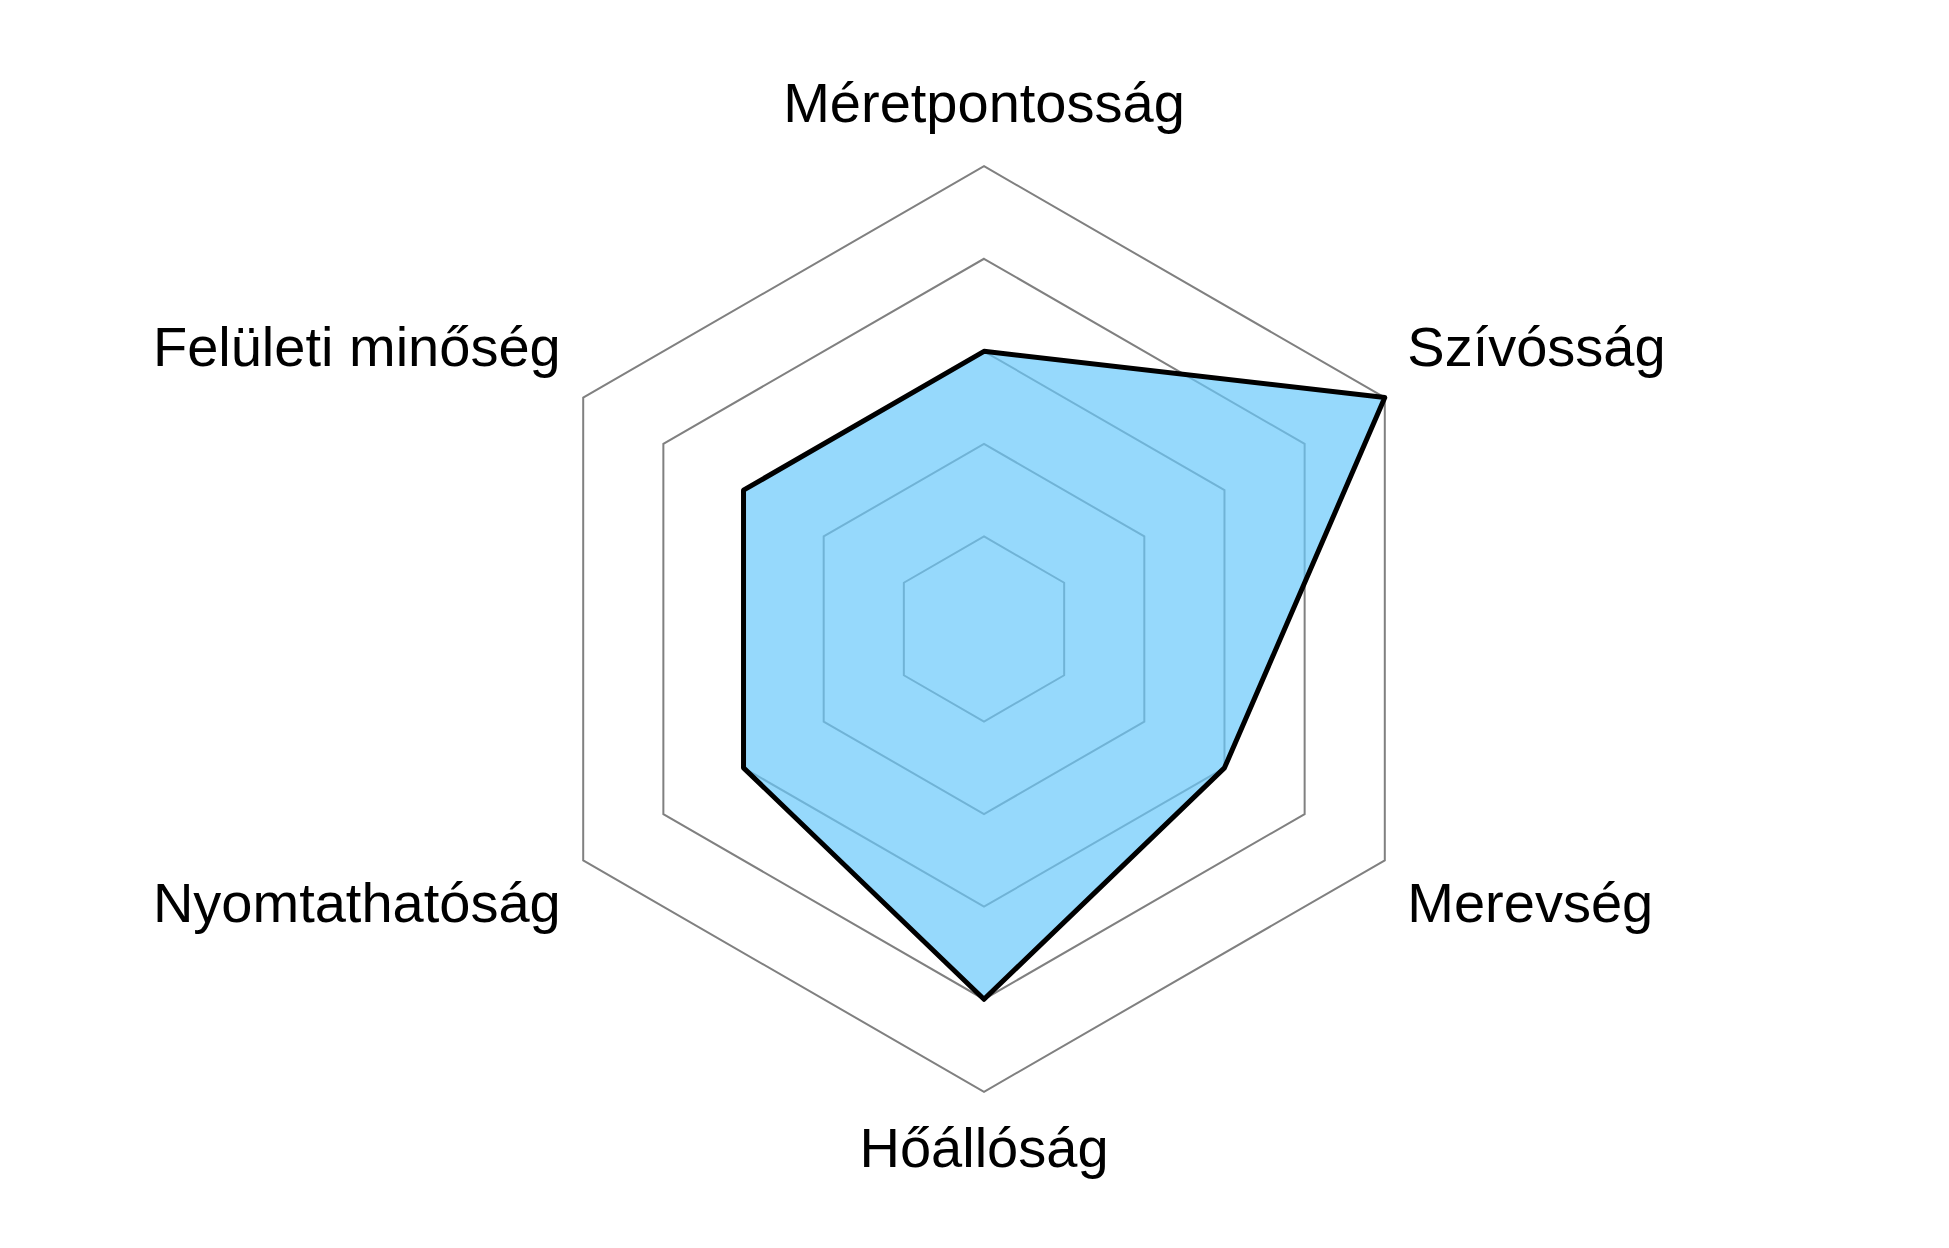  I want to click on spoke-label: Merevség, so click(1530, 903).